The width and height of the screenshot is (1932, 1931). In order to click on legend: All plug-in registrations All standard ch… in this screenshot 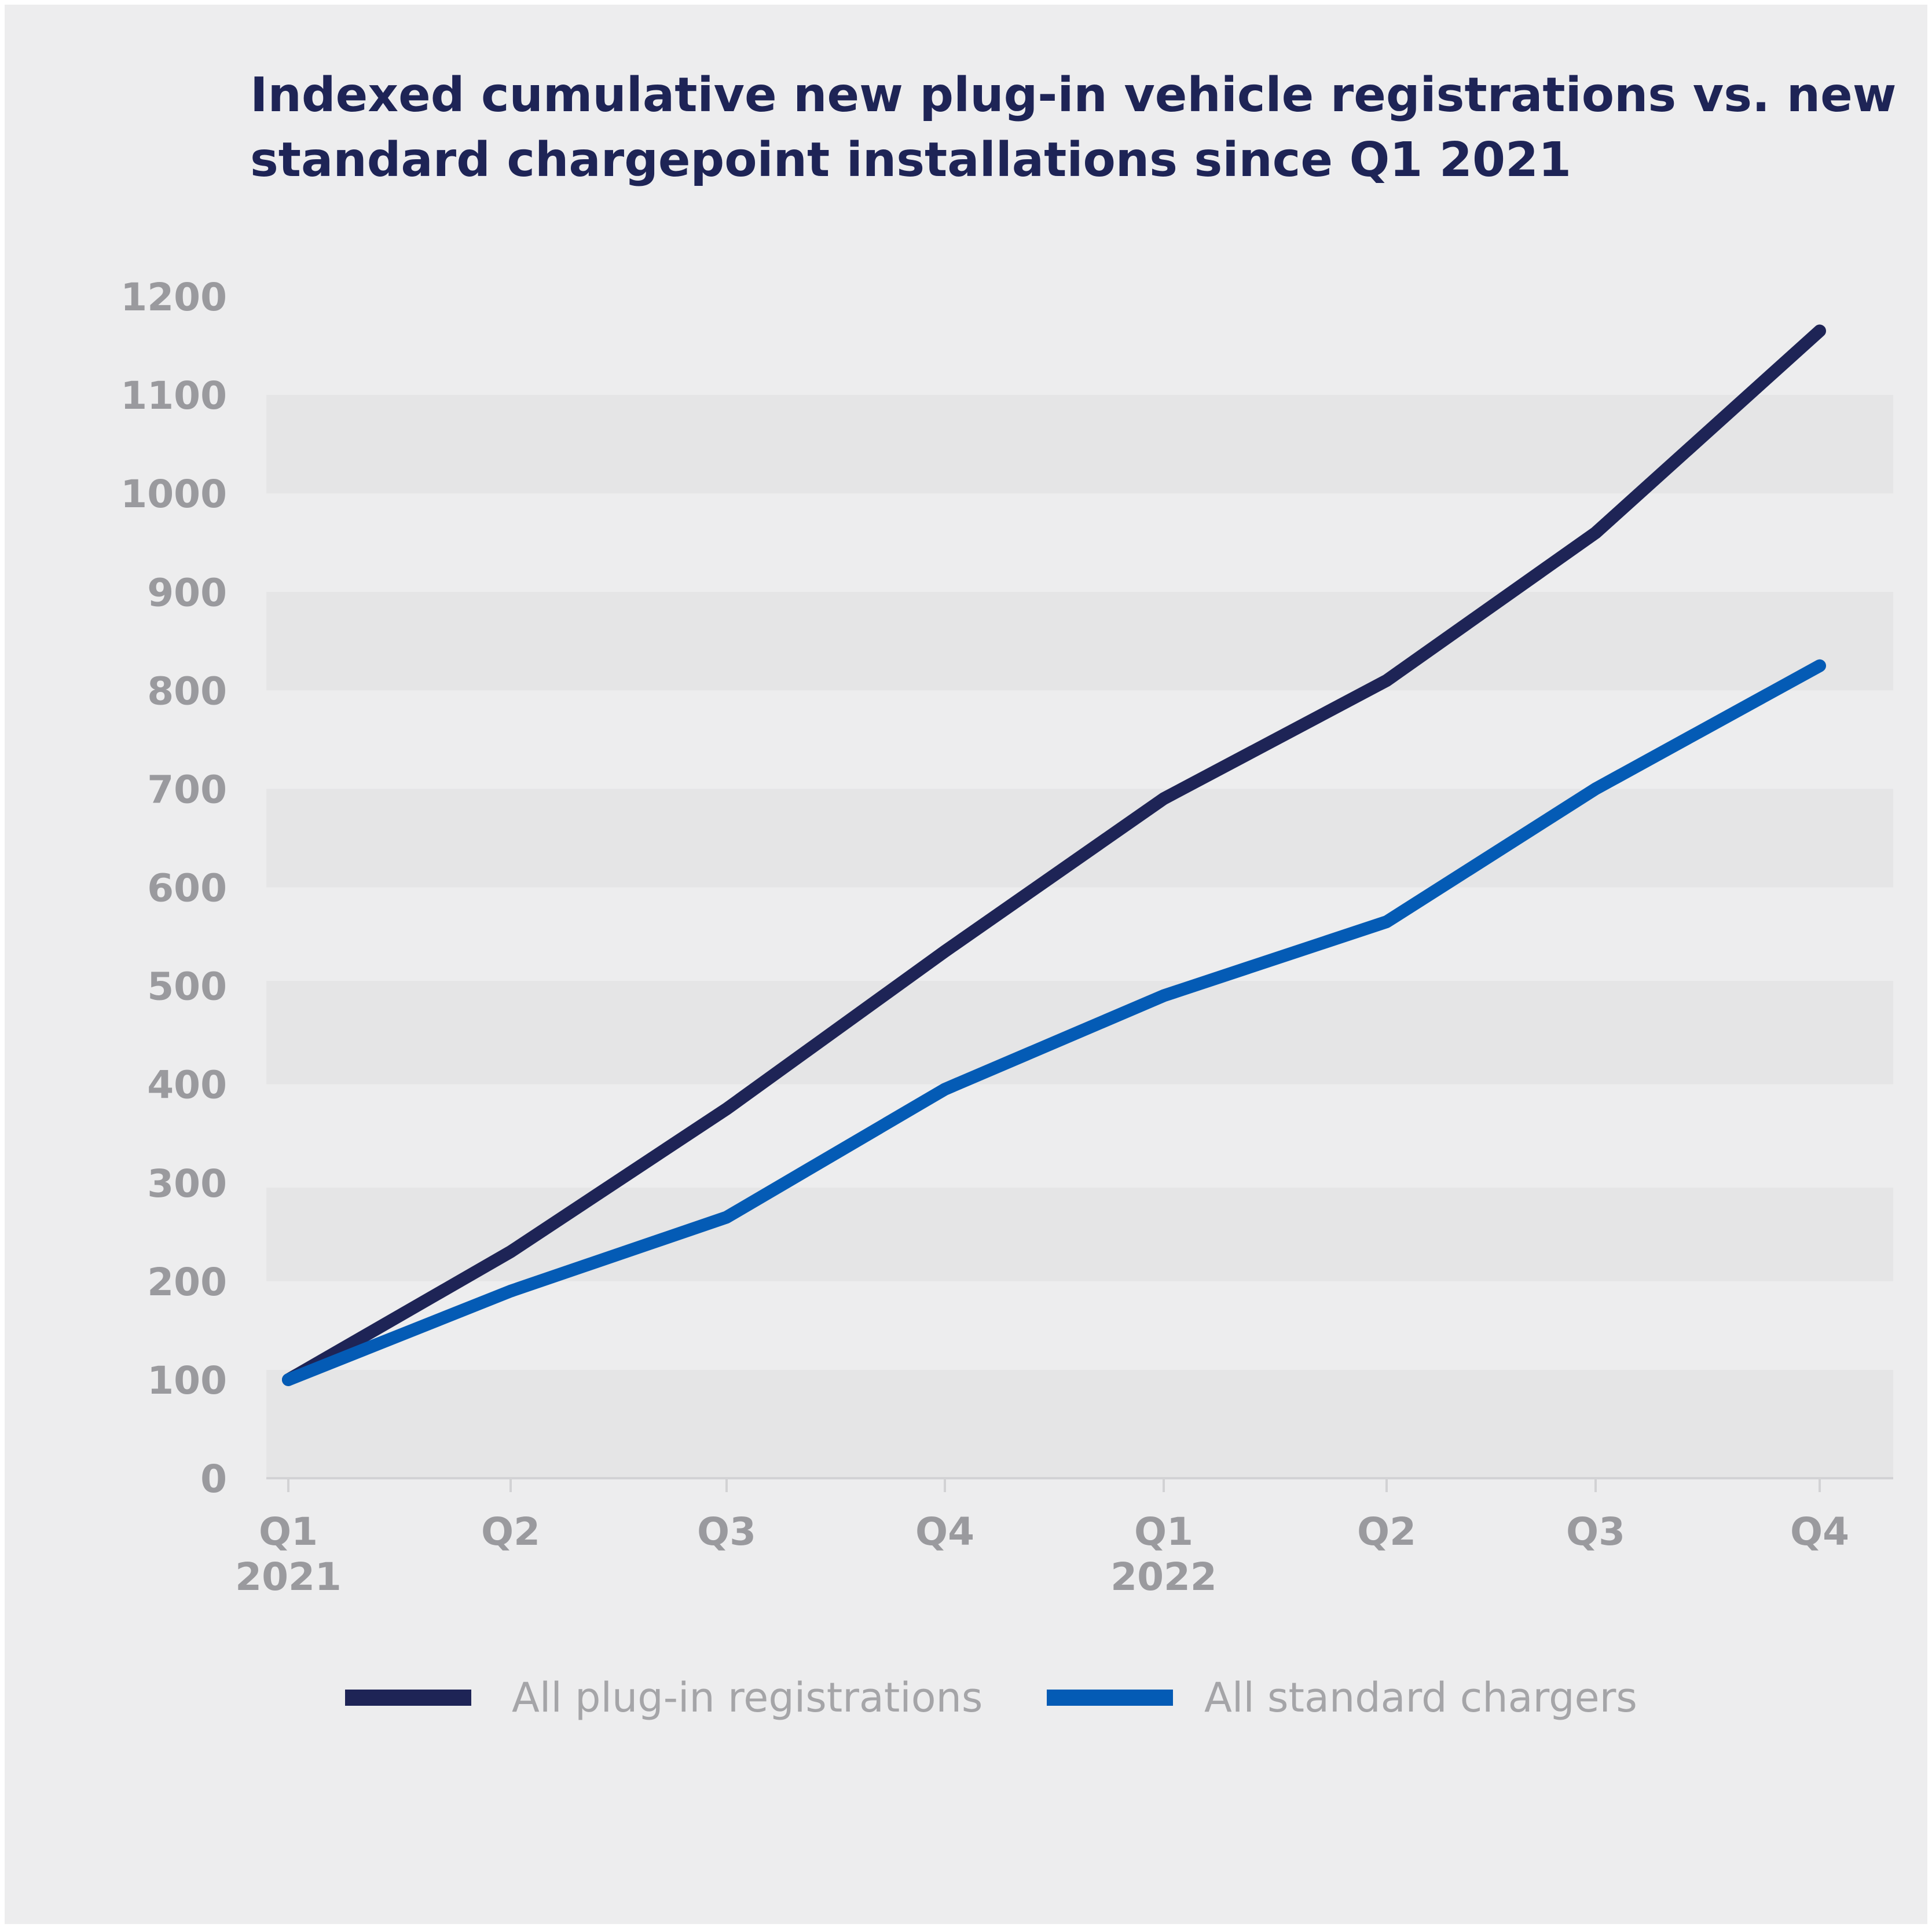, I will do `click(991, 1697)`.